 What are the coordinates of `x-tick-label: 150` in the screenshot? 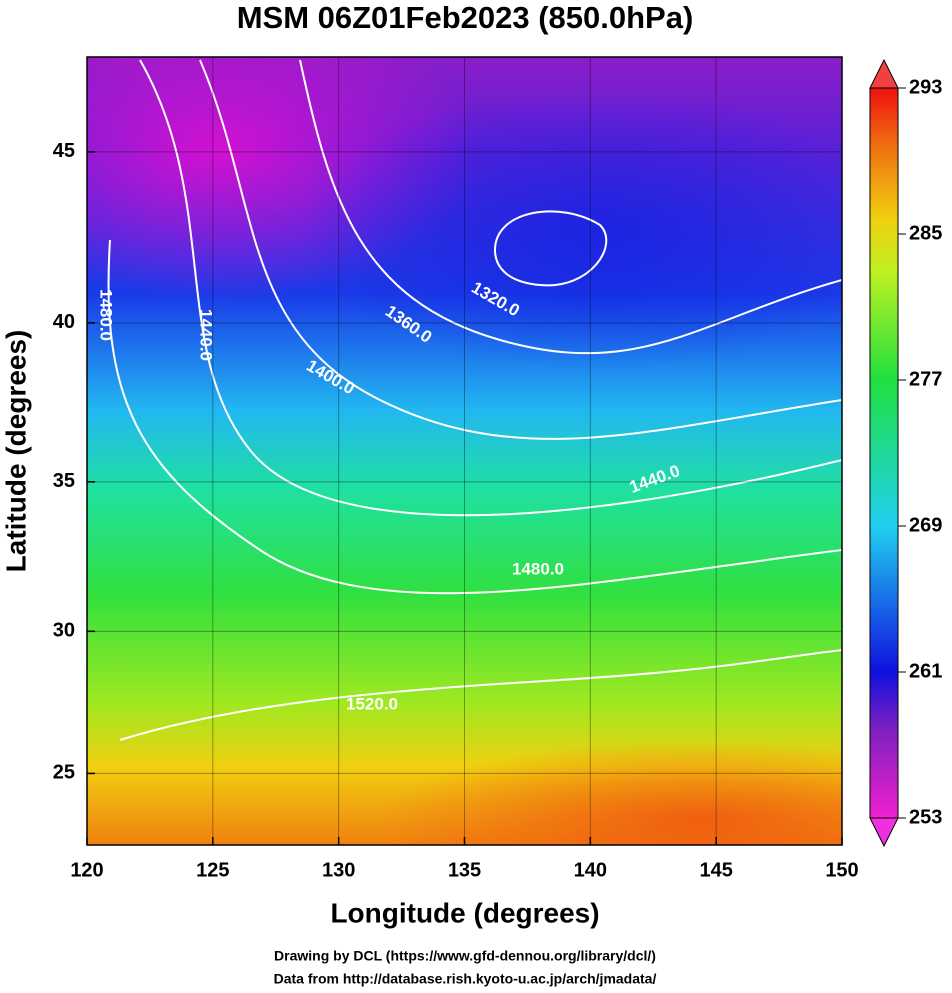 It's located at (841, 870).